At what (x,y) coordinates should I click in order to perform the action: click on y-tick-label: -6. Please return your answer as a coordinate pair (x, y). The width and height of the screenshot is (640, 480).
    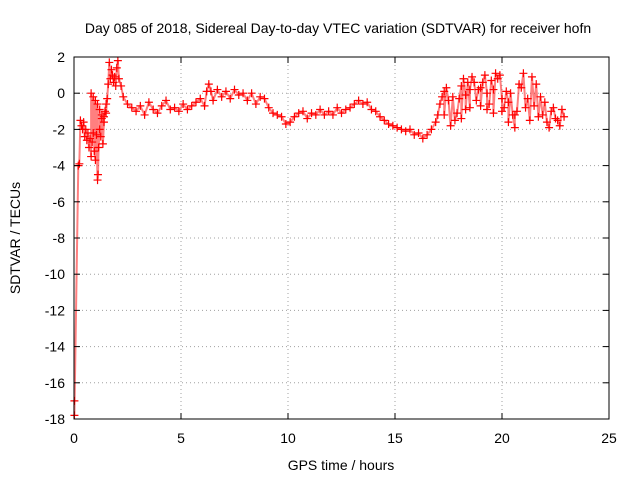
    Looking at the image, I should click on (59, 202).